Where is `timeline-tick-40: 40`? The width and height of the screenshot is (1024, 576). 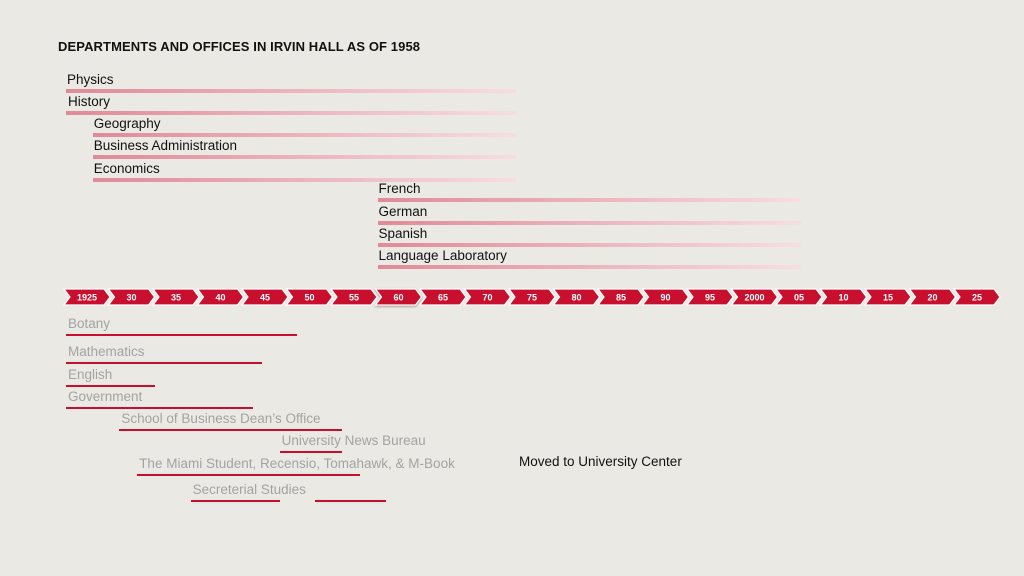 timeline-tick-40: 40 is located at coordinates (220, 297).